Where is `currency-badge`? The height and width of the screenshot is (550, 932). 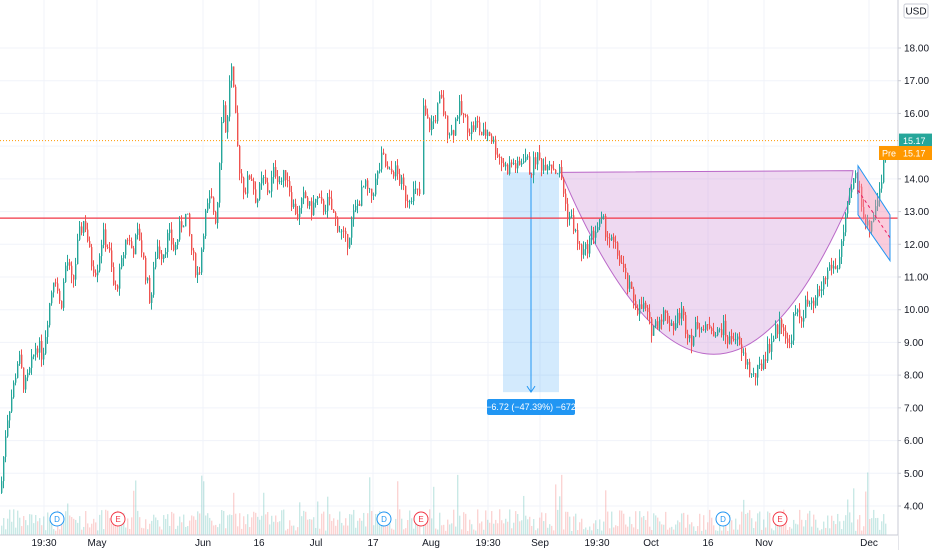 currency-badge is located at coordinates (916, 11).